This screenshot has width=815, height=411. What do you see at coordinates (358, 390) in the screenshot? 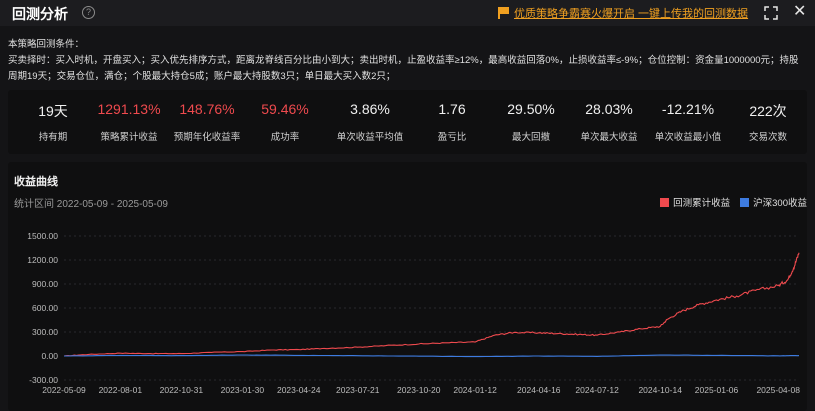
I see `x-tick-label: 2023-07-21` at bounding box center [358, 390].